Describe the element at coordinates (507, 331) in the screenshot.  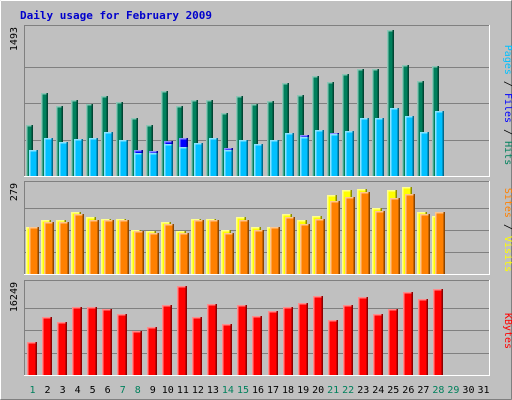
I see `legend-kbytes: KBytes` at that location.